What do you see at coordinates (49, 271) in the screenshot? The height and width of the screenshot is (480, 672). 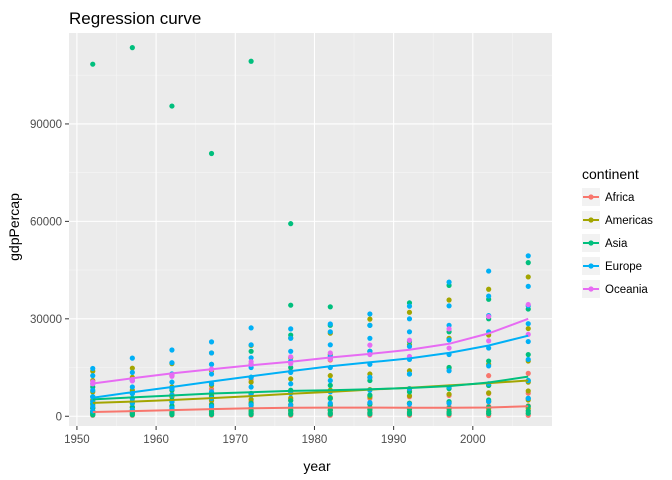 I see `y-axis: 0 30000 60000 90000` at bounding box center [49, 271].